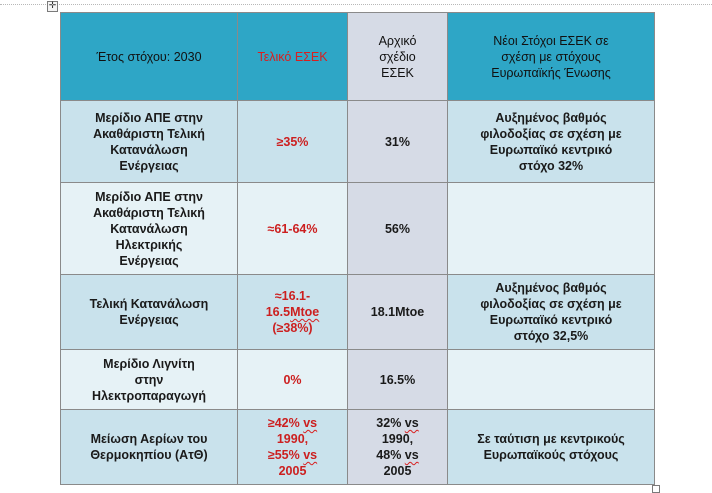  Describe the element at coordinates (395, 447) in the screenshot. I see `initial-value-part: 1990, 48%` at that location.